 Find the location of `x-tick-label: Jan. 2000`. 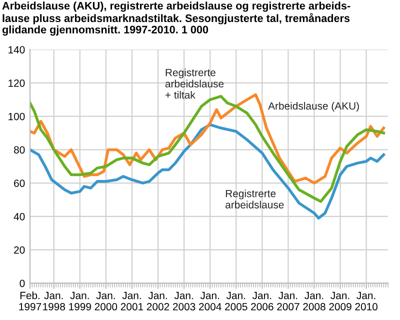

x-tick-label: Jan. 2000 is located at coordinates (106, 301).